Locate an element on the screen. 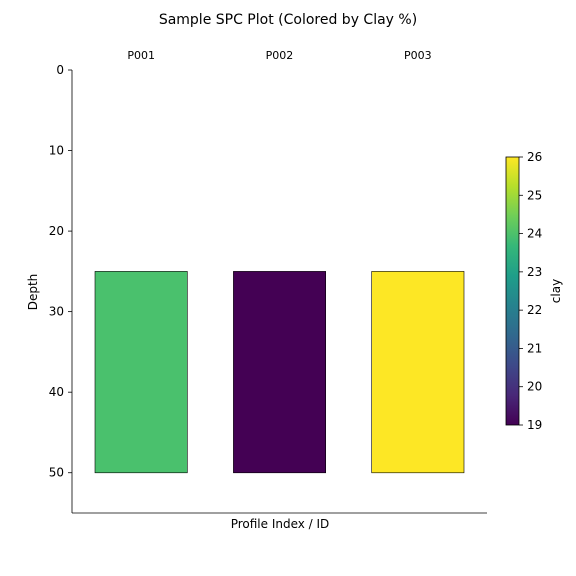 This screenshot has width=576, height=576. y-tick-label: 0 is located at coordinates (60, 70).